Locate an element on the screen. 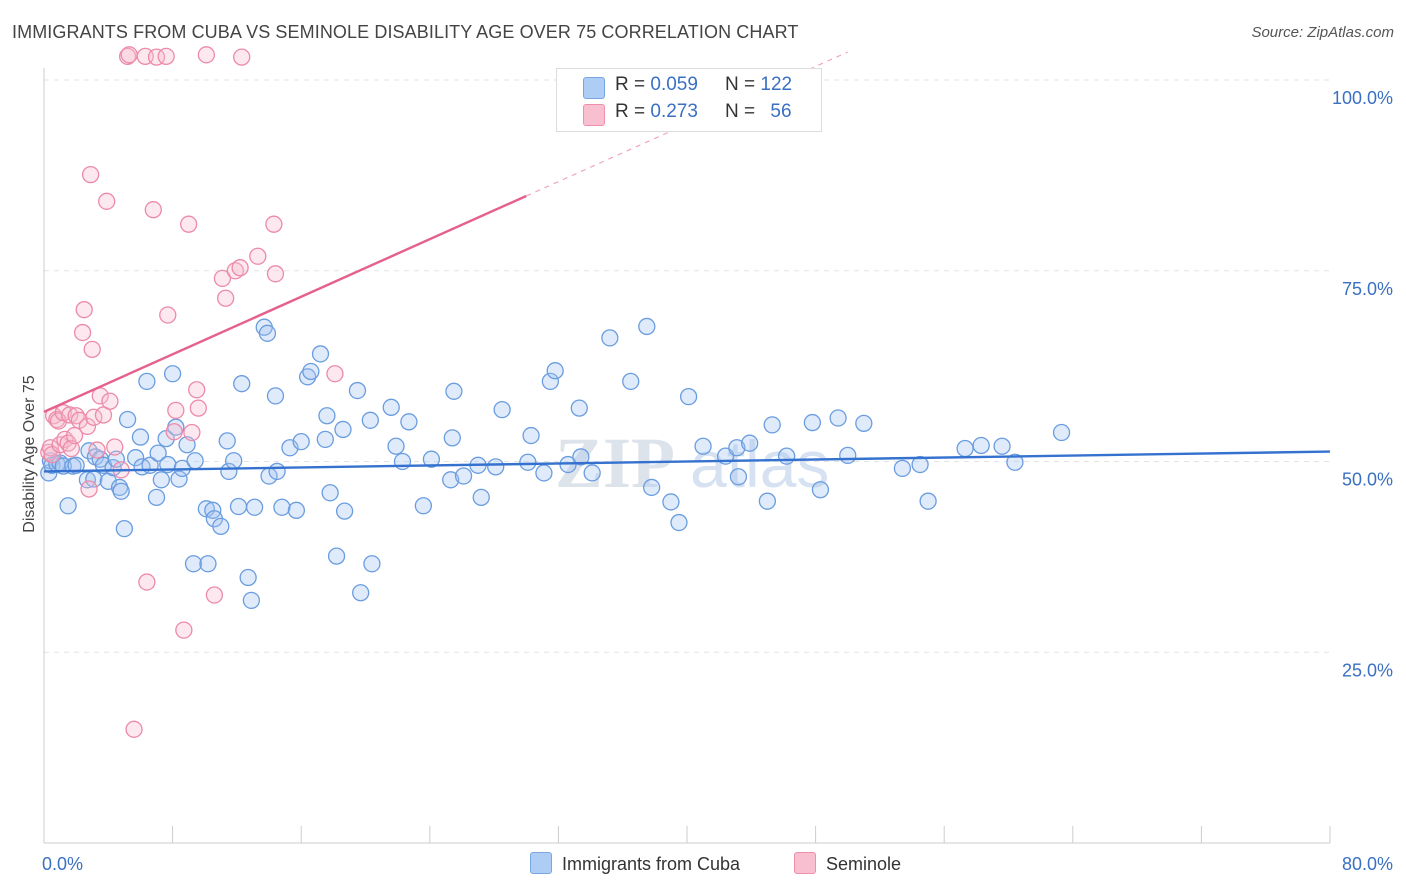 The height and width of the screenshot is (892, 1406). stats-swatch-seminole is located at coordinates (594, 115).